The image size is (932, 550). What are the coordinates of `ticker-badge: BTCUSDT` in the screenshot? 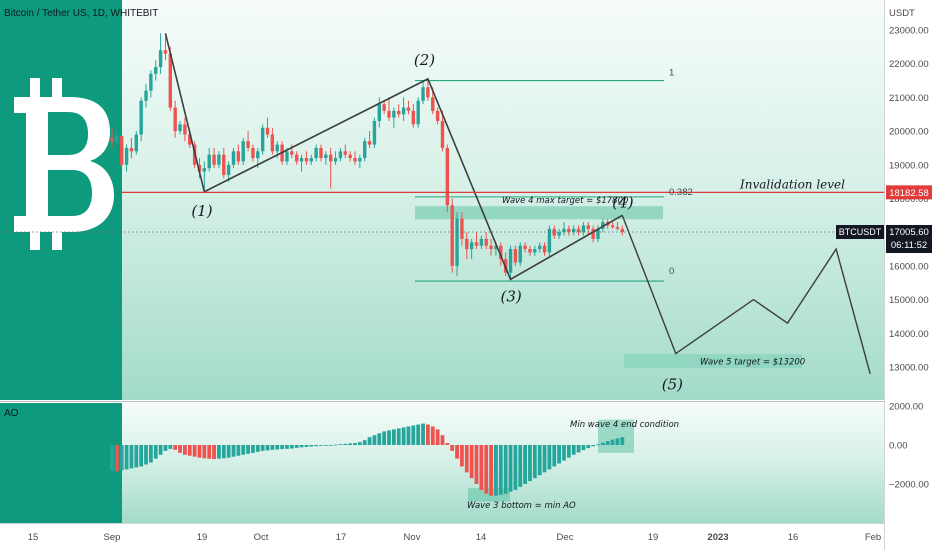 It's located at (860, 232).